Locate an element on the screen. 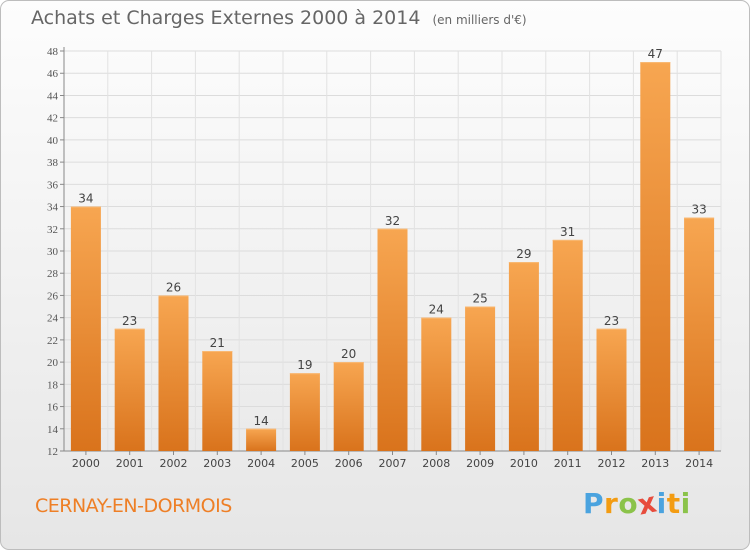  y-tick-label: 40 is located at coordinates (53, 141).